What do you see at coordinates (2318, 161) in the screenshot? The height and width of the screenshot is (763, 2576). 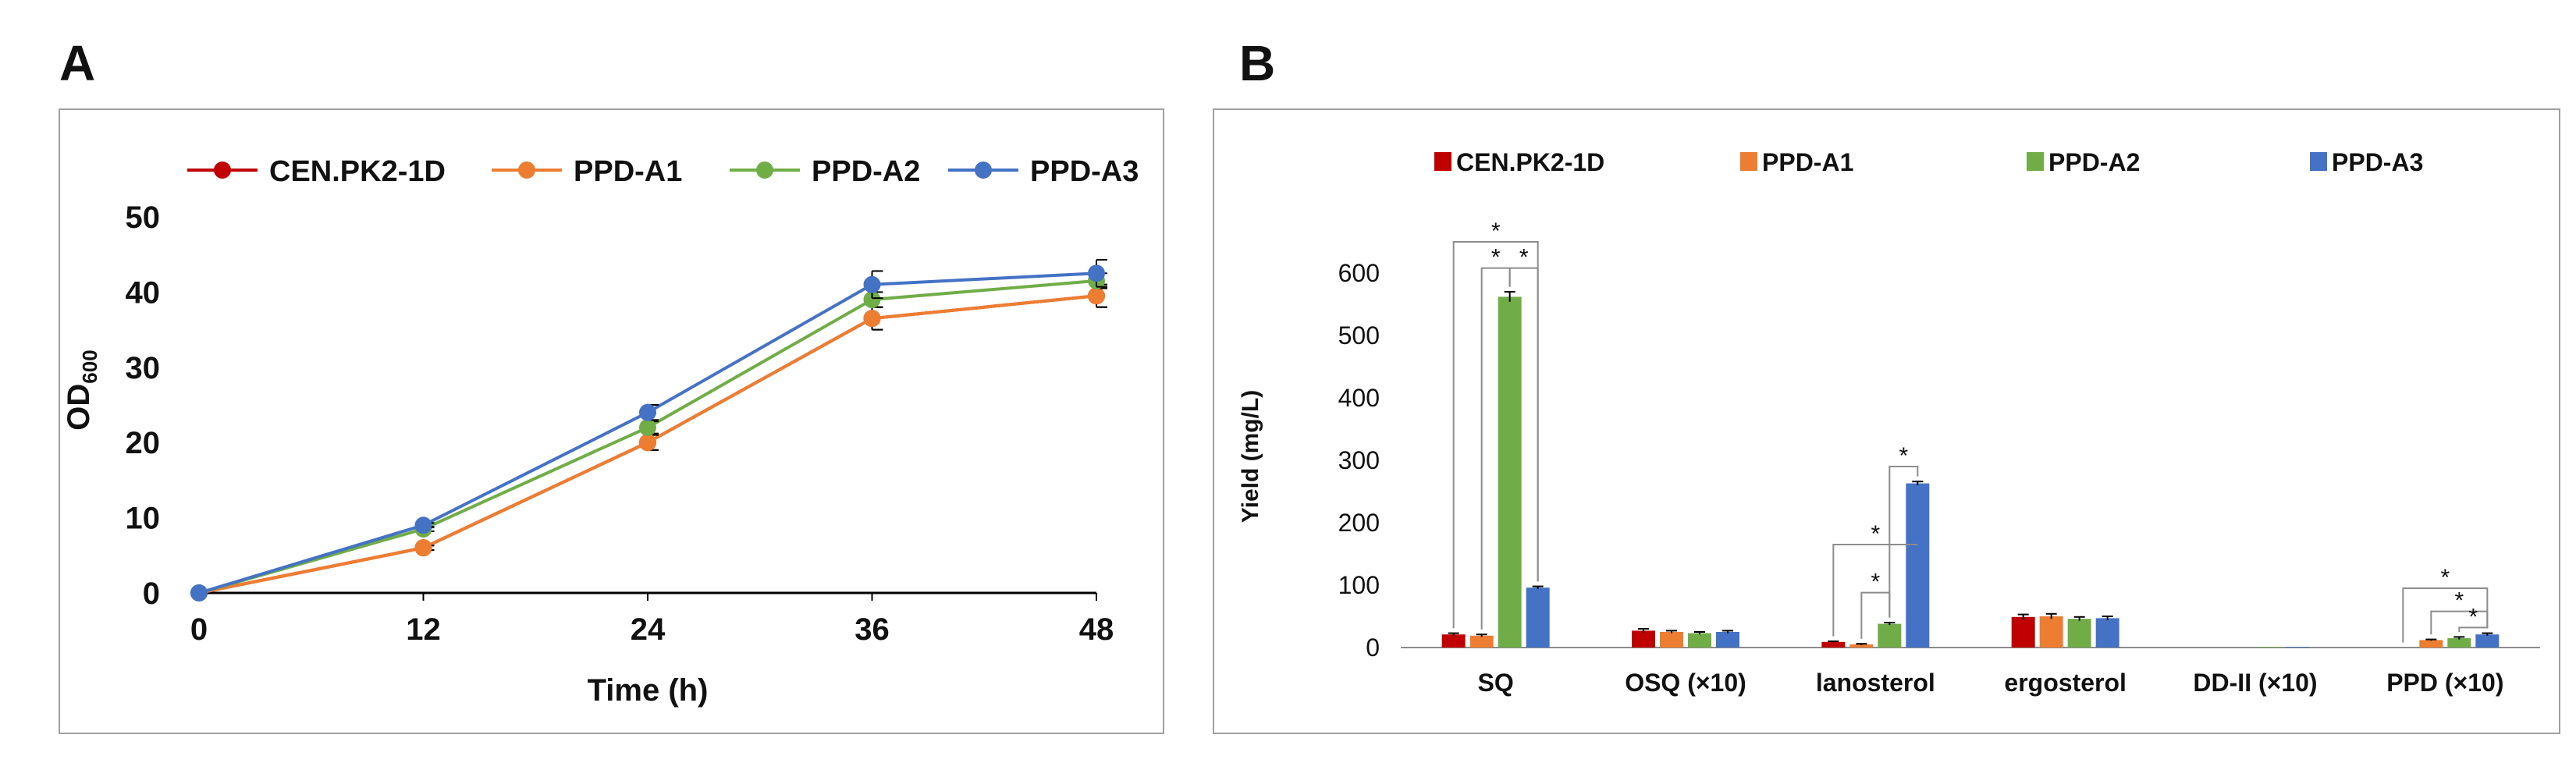 I see `legend-swatch-ppd-a3` at bounding box center [2318, 161].